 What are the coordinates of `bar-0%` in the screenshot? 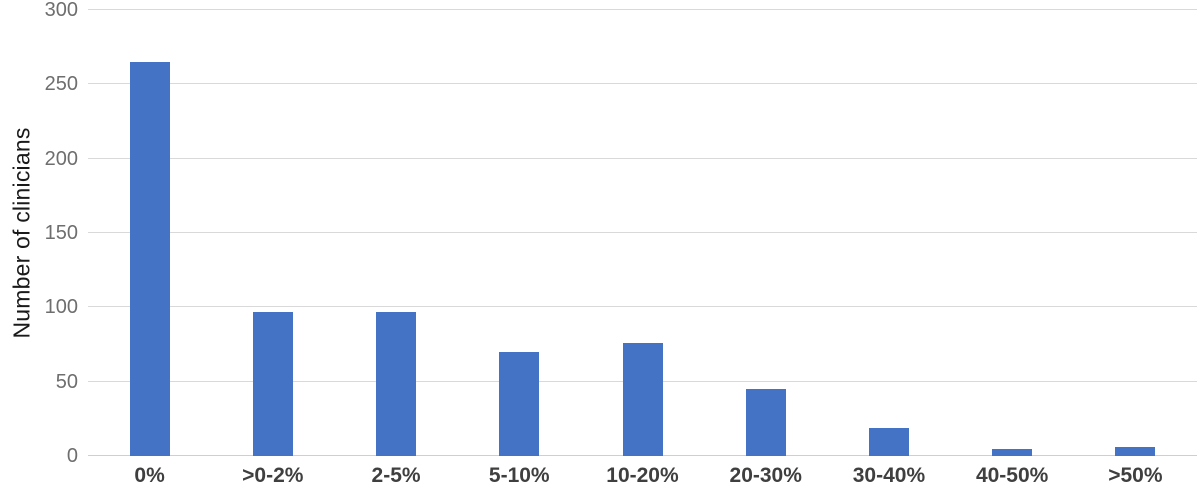 It's located at (149, 259).